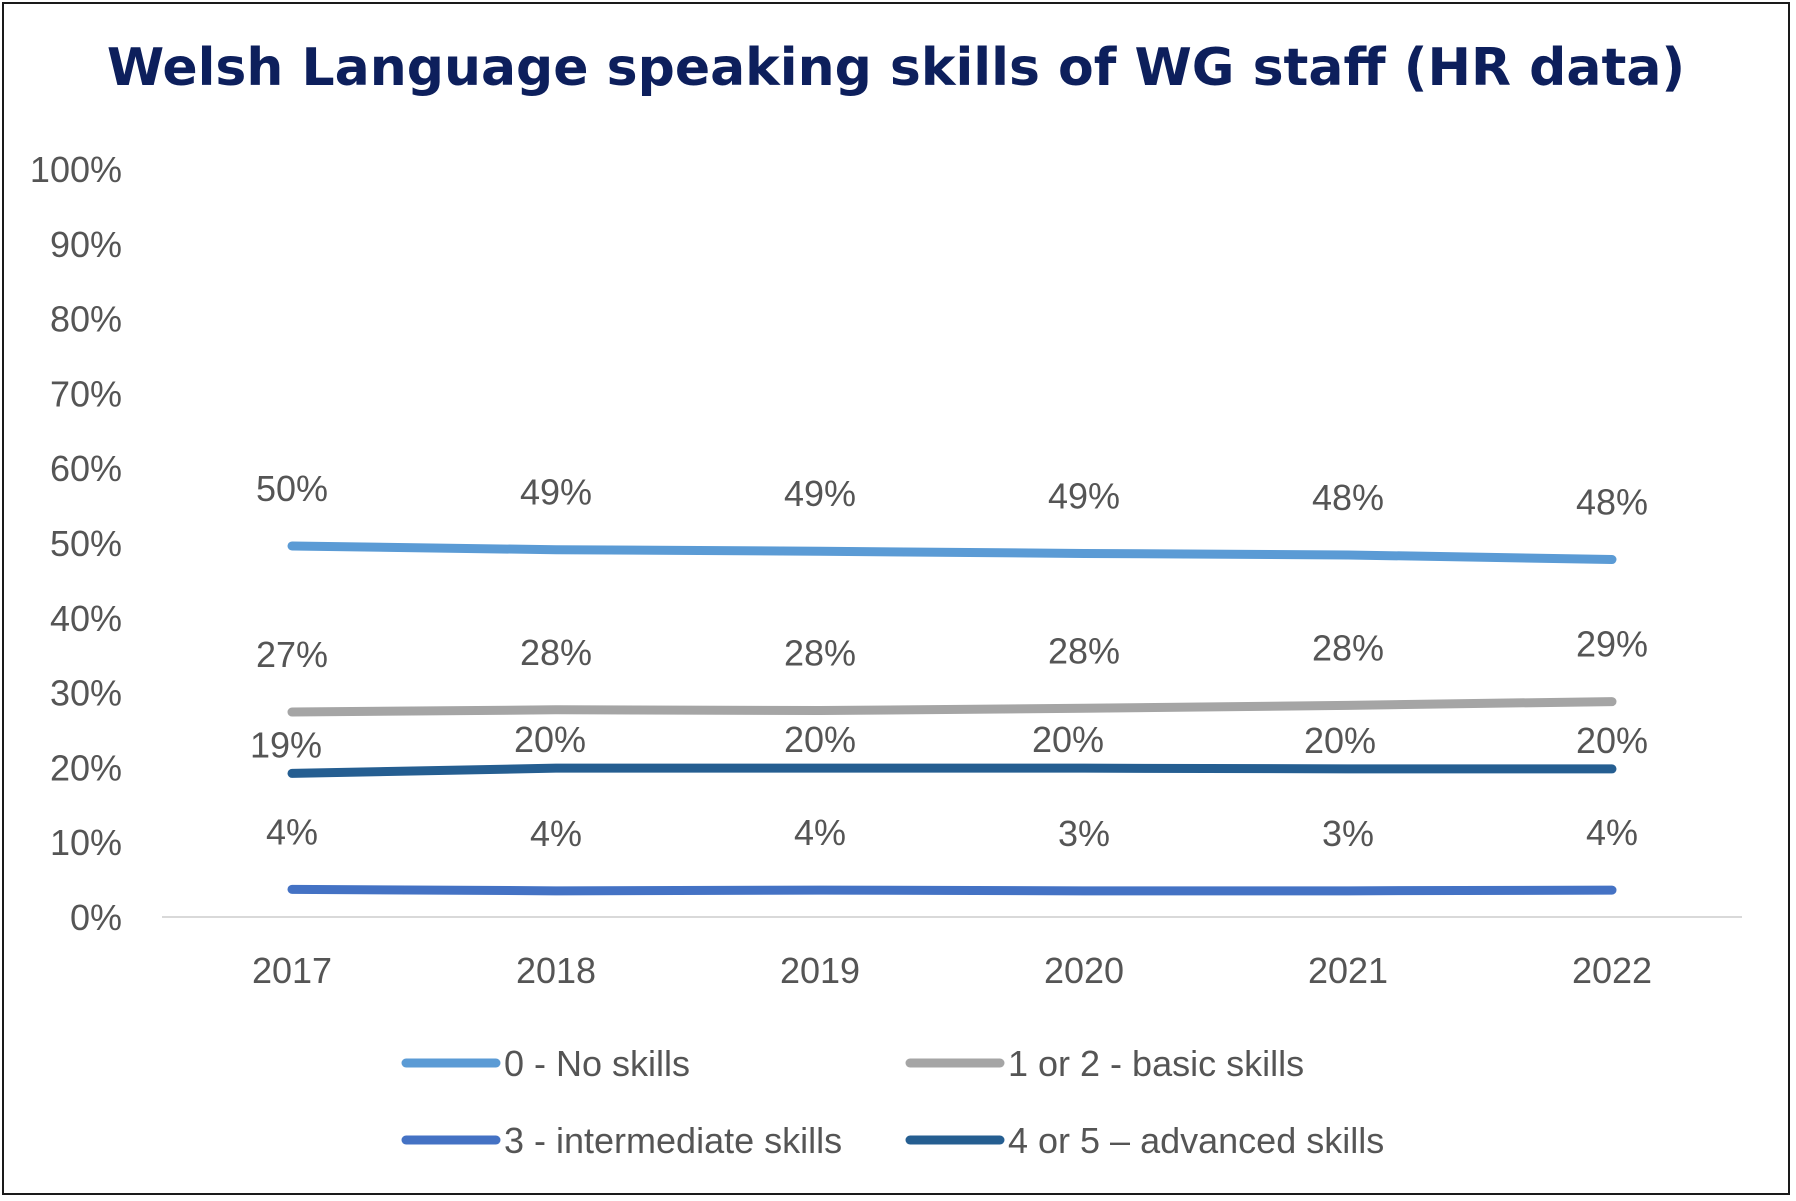  I want to click on legend-label: 3 - intermediate skills, so click(673, 1140).